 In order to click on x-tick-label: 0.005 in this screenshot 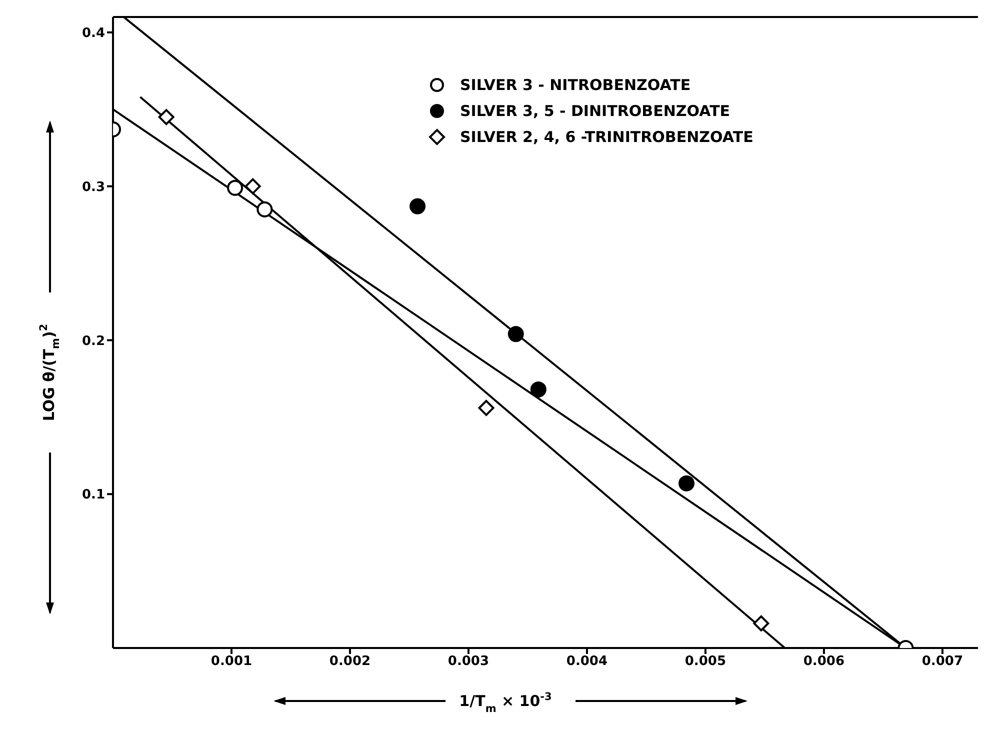, I will do `click(705, 662)`.